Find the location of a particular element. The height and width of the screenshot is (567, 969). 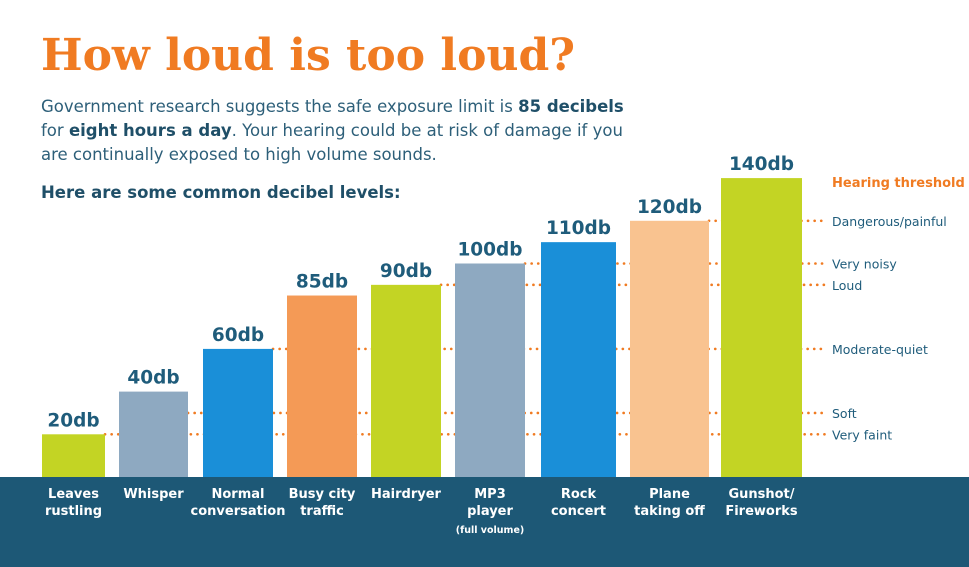

intro-bold-duration: eight hours a day is located at coordinates (150, 130).